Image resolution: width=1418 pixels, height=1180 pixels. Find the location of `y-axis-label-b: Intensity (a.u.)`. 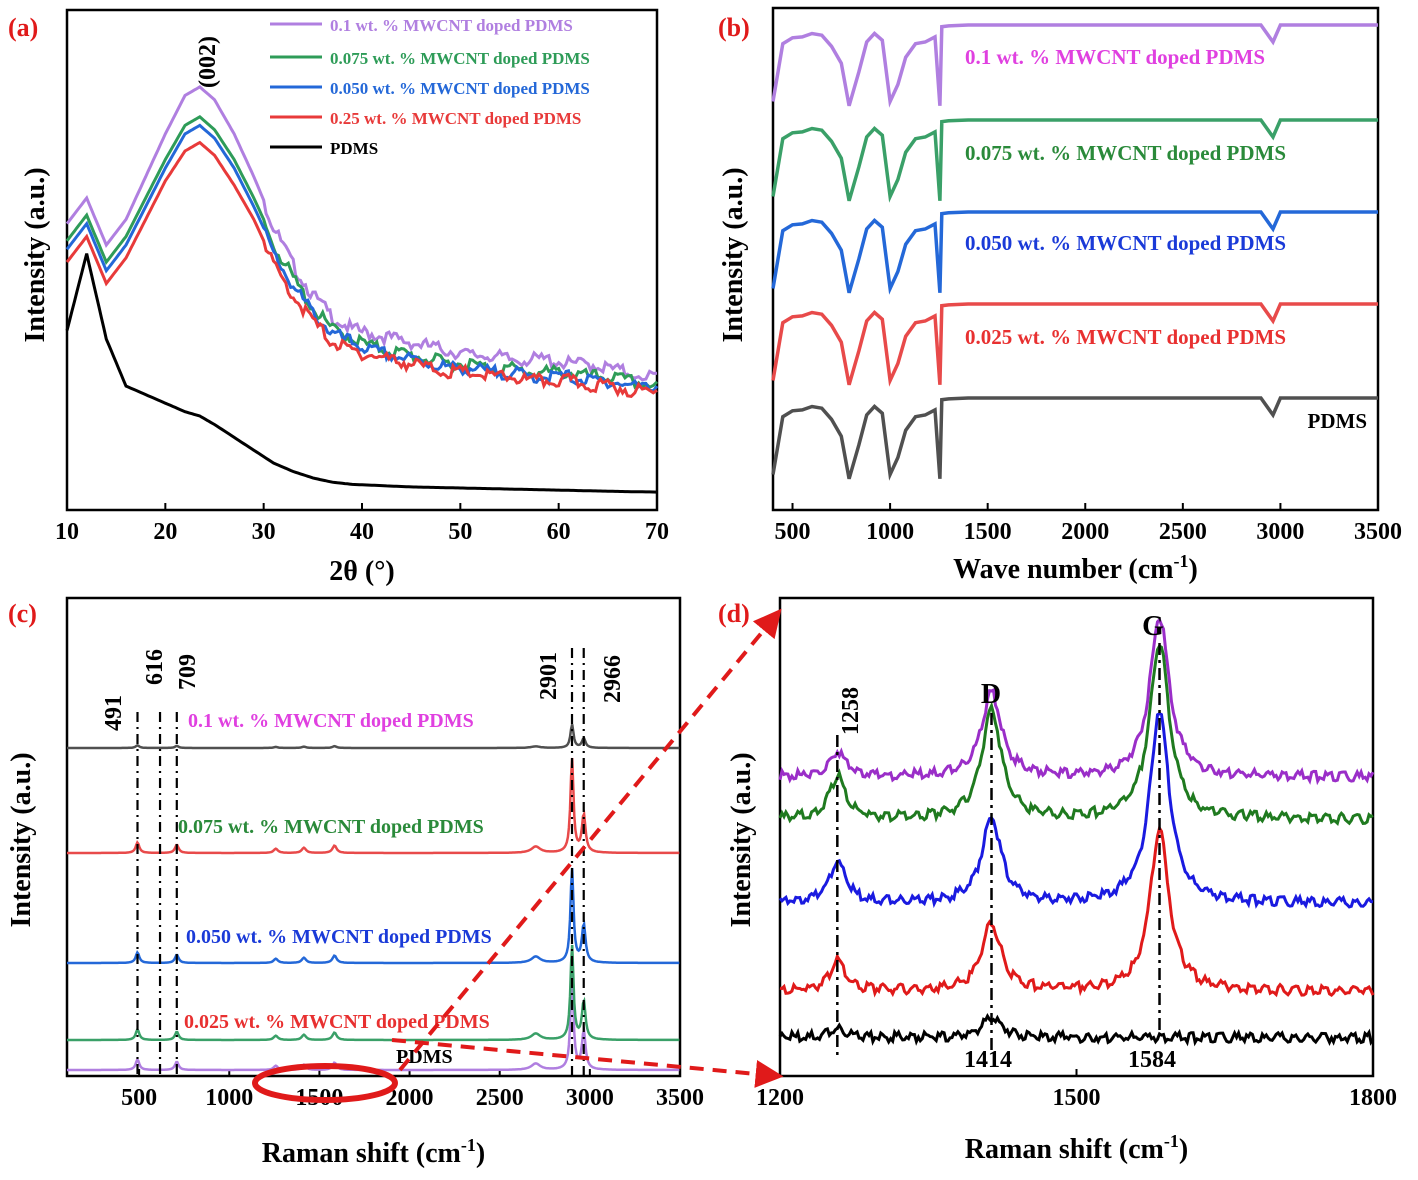

y-axis-label-b: Intensity (a.u.) is located at coordinates (733, 254).